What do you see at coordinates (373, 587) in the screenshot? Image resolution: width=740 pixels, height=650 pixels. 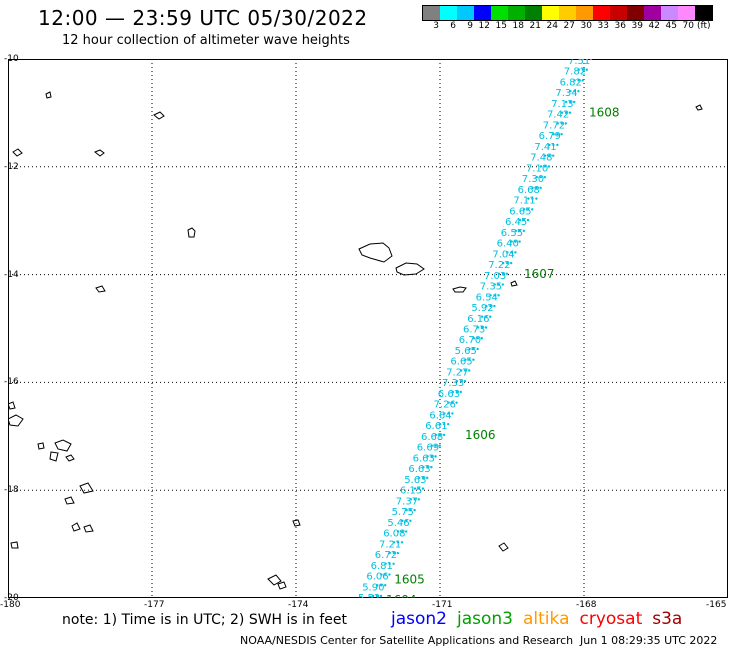 I see `wave-height-value: 5.90` at bounding box center [373, 587].